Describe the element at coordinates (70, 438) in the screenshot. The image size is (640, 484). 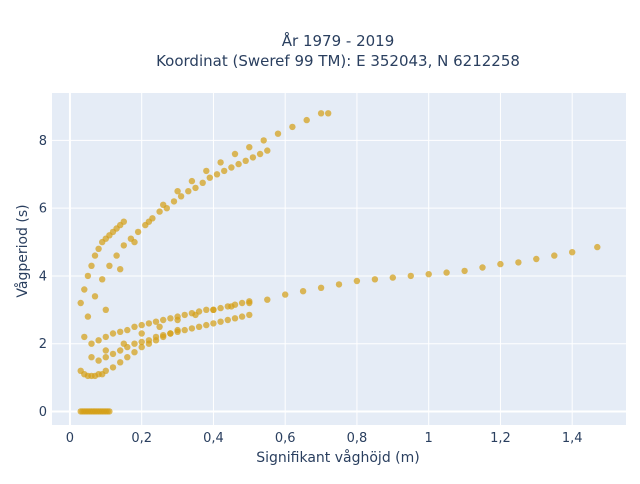
I see `x-tick-label: 0` at that location.